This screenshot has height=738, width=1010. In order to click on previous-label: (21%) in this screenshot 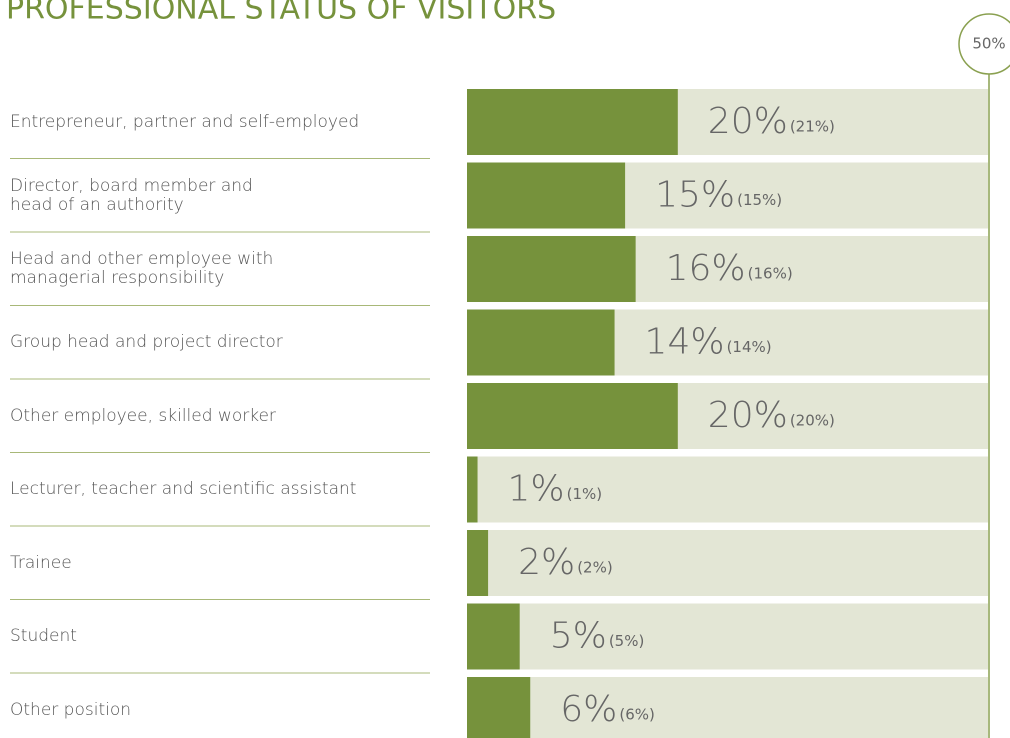, I will do `click(812, 127)`.